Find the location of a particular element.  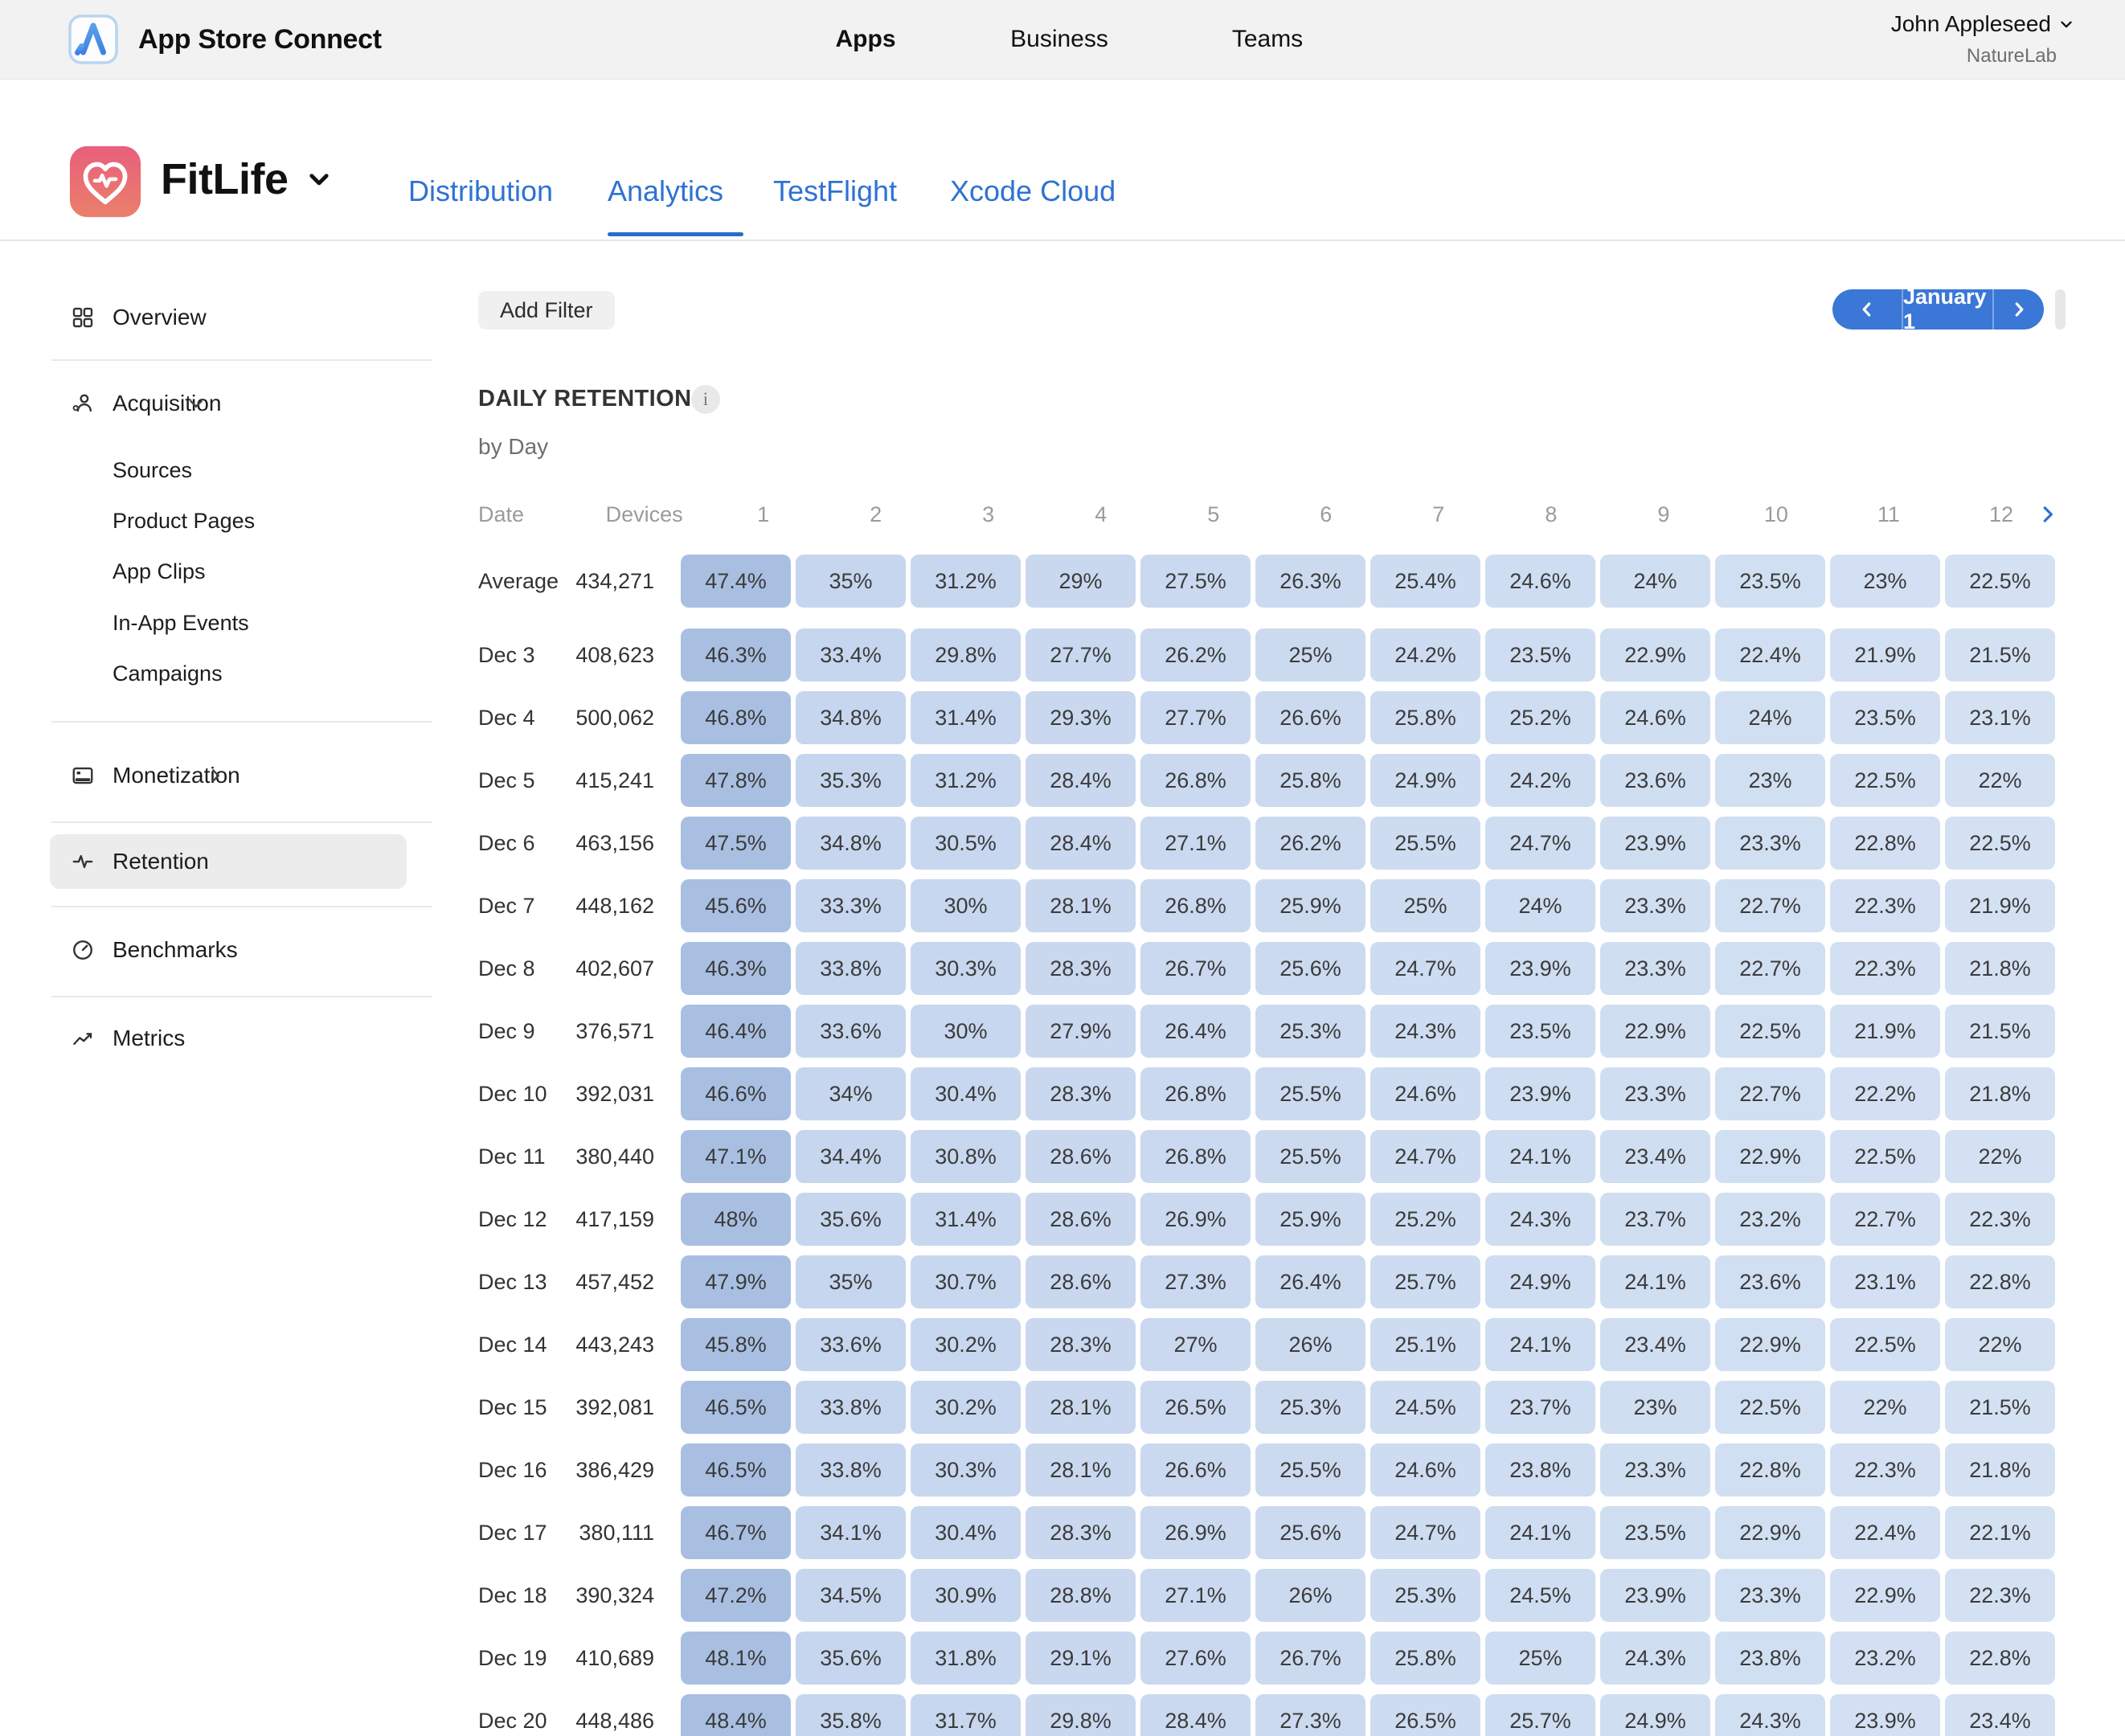

column-header-day-12: 12 is located at coordinates (2000, 514).